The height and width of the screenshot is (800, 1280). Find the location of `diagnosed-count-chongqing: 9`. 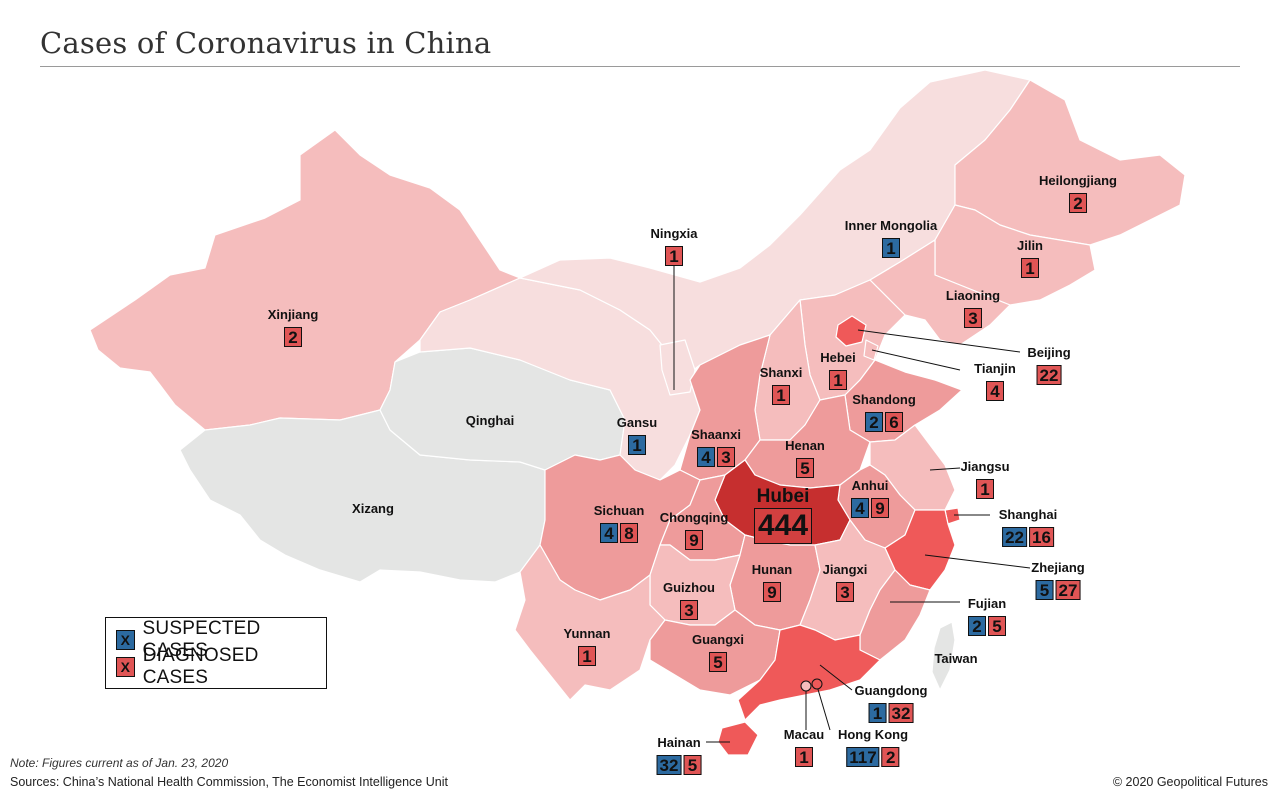

diagnosed-count-chongqing: 9 is located at coordinates (694, 540).